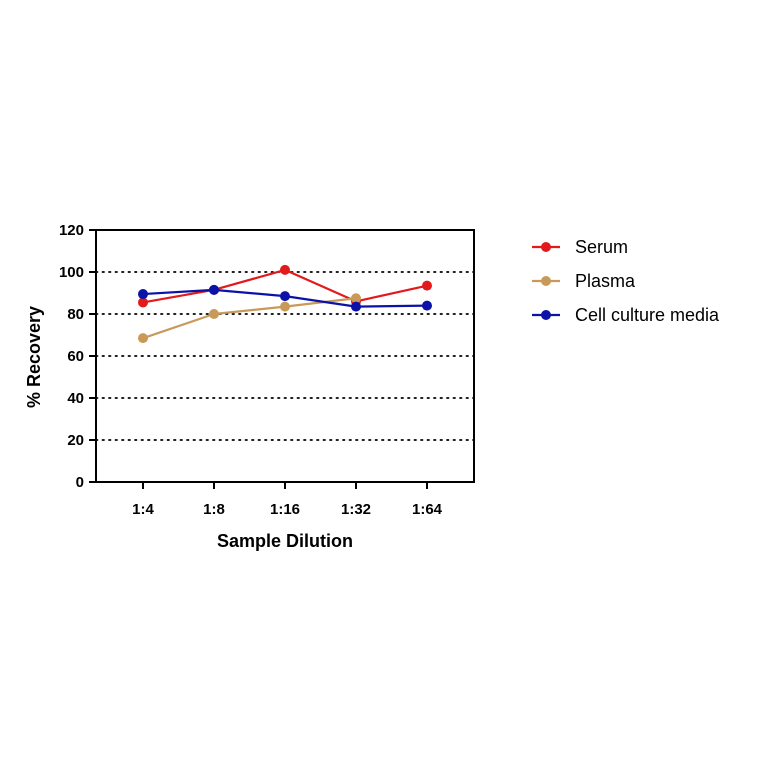  I want to click on legend-item: Plasma, so click(584, 281).